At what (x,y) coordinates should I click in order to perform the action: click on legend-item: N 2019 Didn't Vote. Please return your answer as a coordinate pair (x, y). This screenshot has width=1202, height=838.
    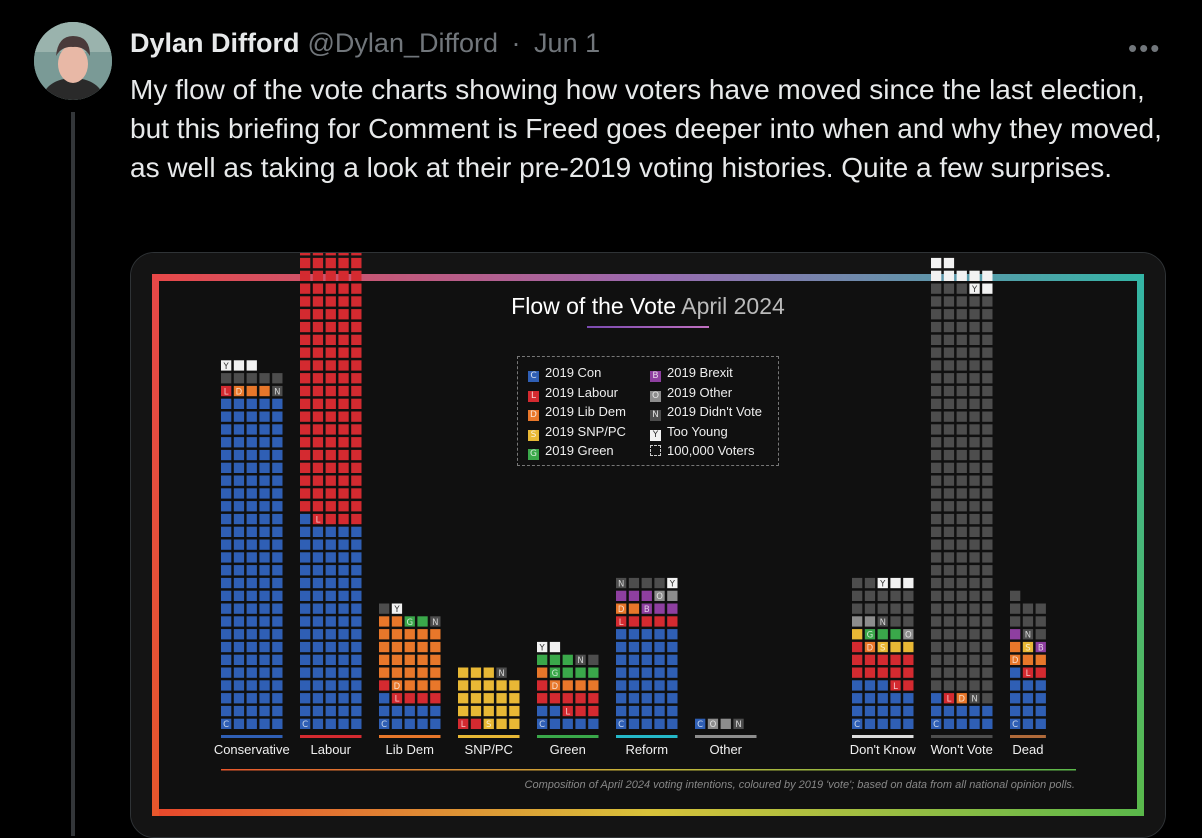
    Looking at the image, I should click on (706, 413).